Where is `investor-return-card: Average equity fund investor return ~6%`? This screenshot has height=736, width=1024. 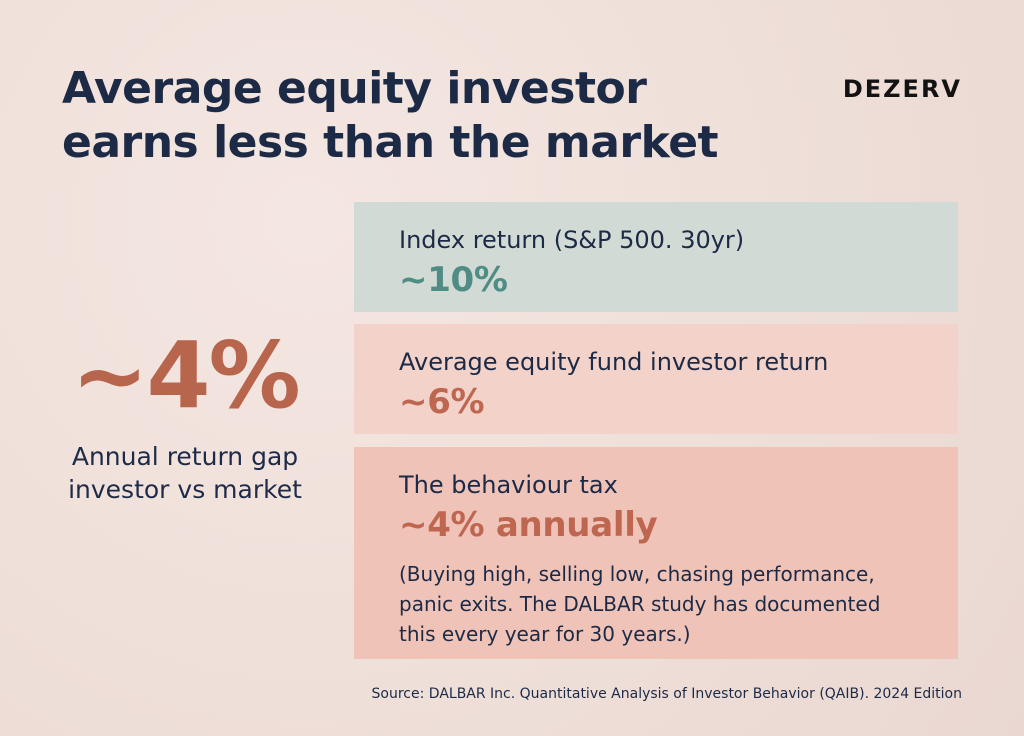 investor-return-card: Average equity fund investor return ~6% is located at coordinates (656, 379).